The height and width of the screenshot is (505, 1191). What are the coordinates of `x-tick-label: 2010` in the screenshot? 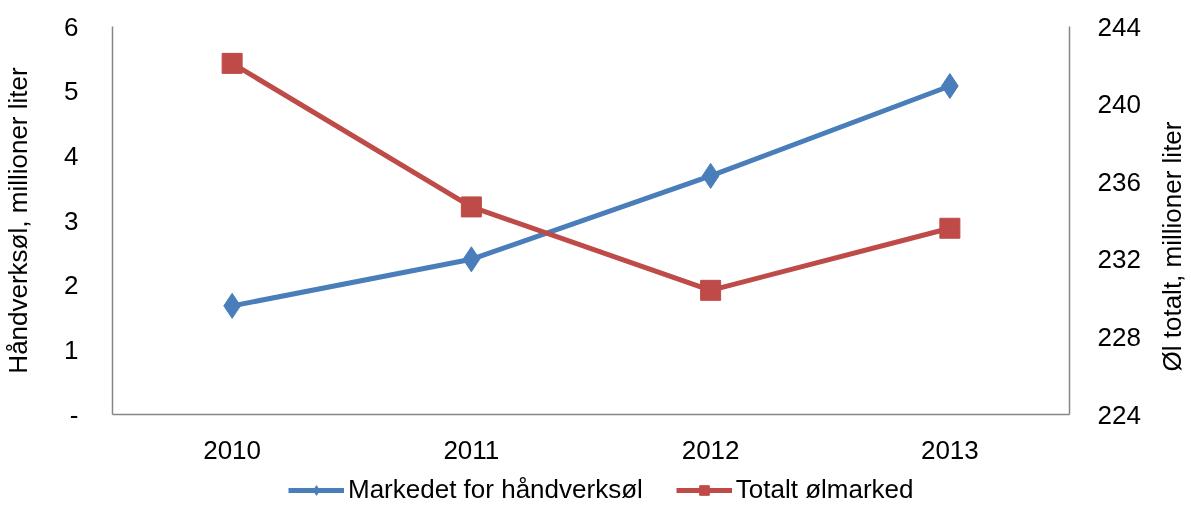 It's located at (232, 449).